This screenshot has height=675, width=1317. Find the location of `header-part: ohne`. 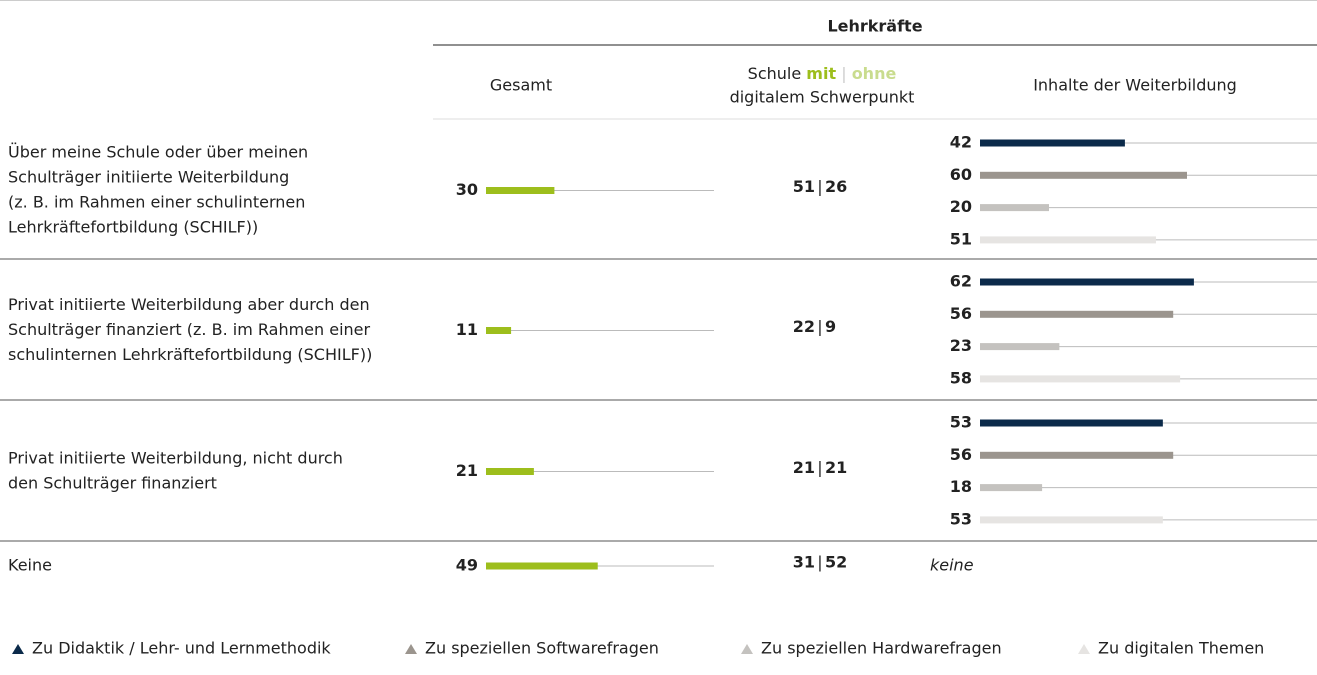

header-part: ohne is located at coordinates (874, 73).